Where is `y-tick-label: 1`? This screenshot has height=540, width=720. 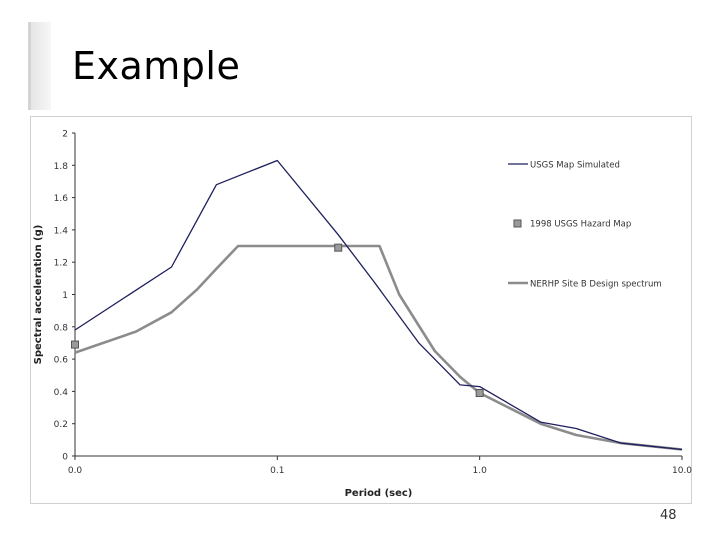 y-tick-label: 1 is located at coordinates (65, 296).